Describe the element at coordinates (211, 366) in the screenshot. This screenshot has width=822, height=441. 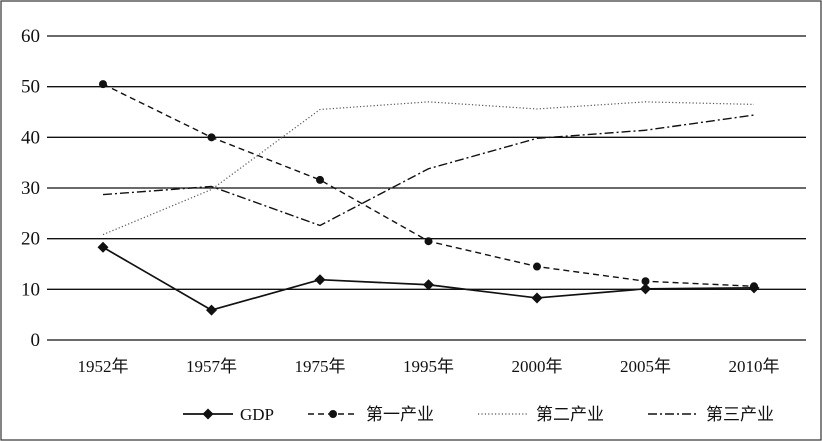
I see `x-tick-label: 1957年` at that location.